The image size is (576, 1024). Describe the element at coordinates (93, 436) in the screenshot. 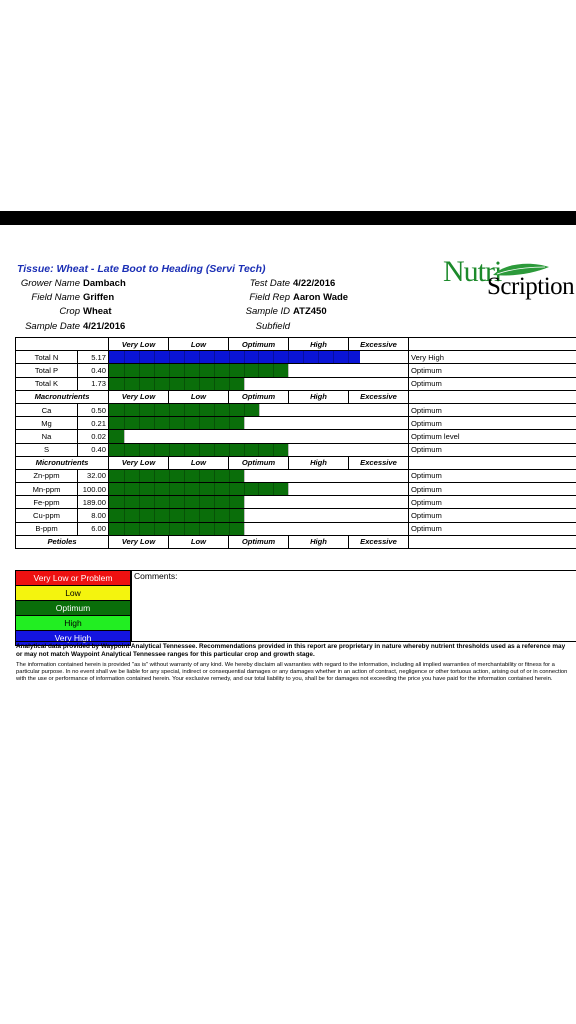

I see `nutrient-value: 0.02` at that location.